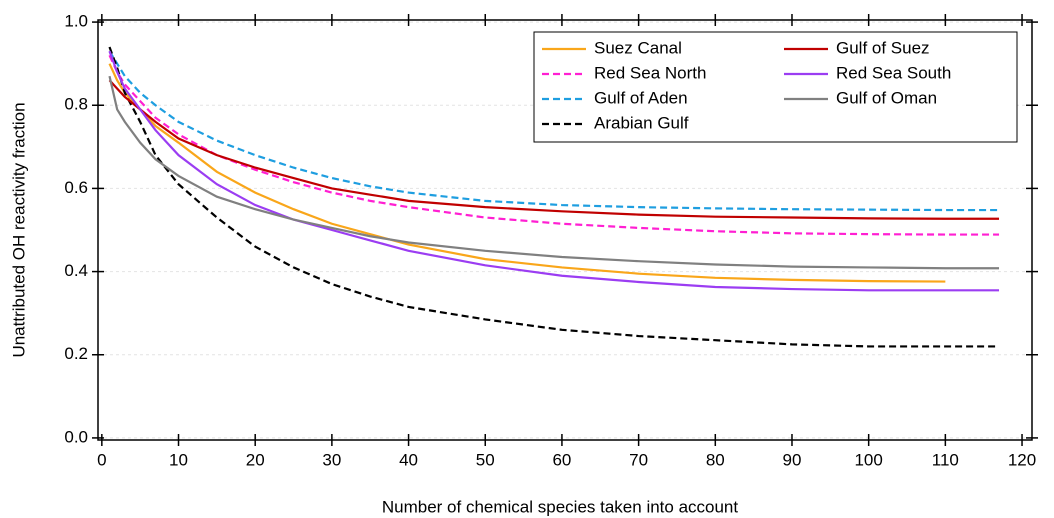  What do you see at coordinates (886, 97) in the screenshot?
I see `legend-label: Gulf of Oman` at bounding box center [886, 97].